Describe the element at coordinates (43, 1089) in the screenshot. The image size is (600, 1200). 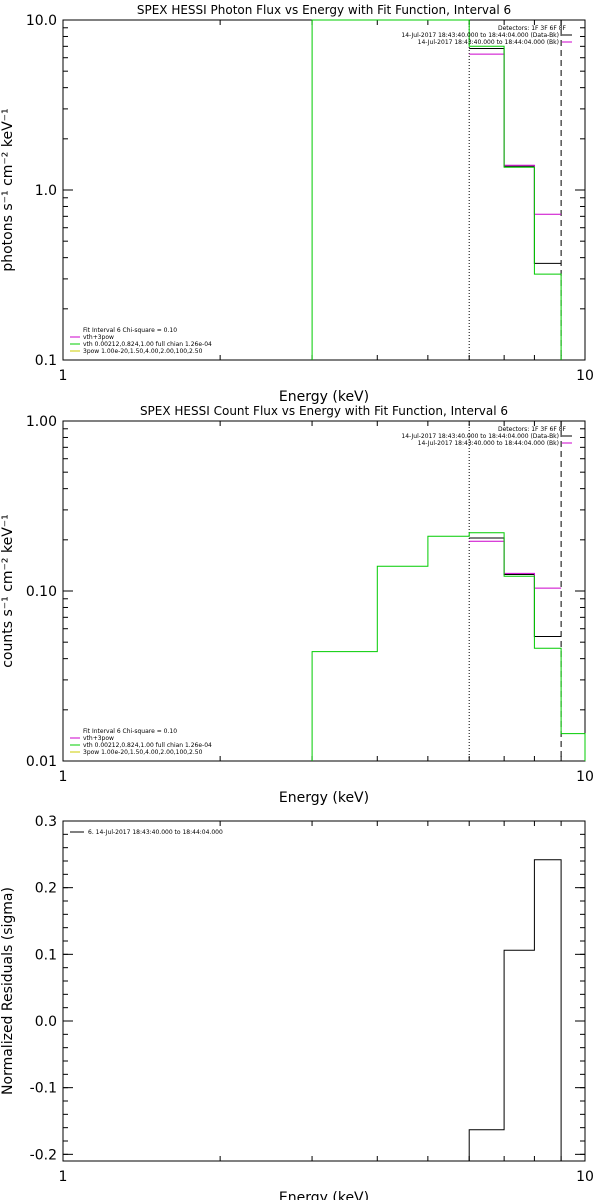
I see `y-tick-label: -0.1` at that location.